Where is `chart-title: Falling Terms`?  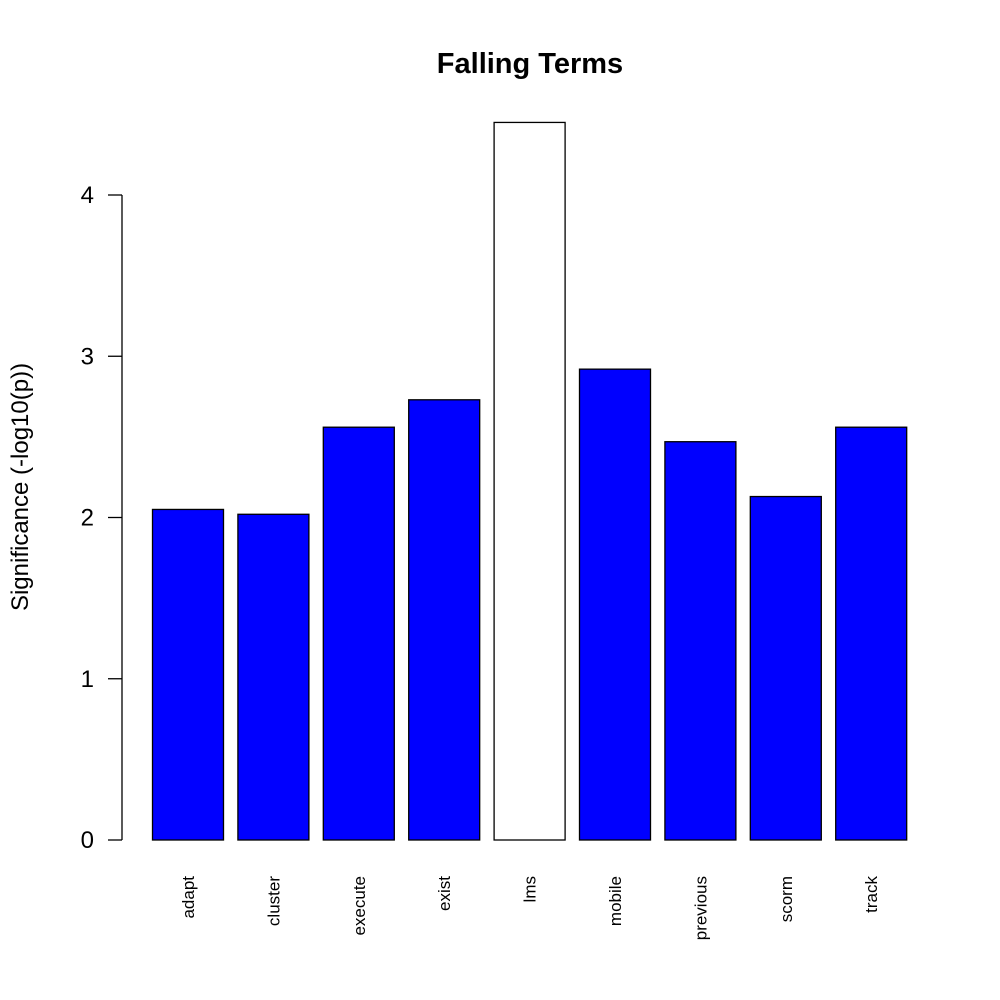
chart-title: Falling Terms is located at coordinates (530, 64).